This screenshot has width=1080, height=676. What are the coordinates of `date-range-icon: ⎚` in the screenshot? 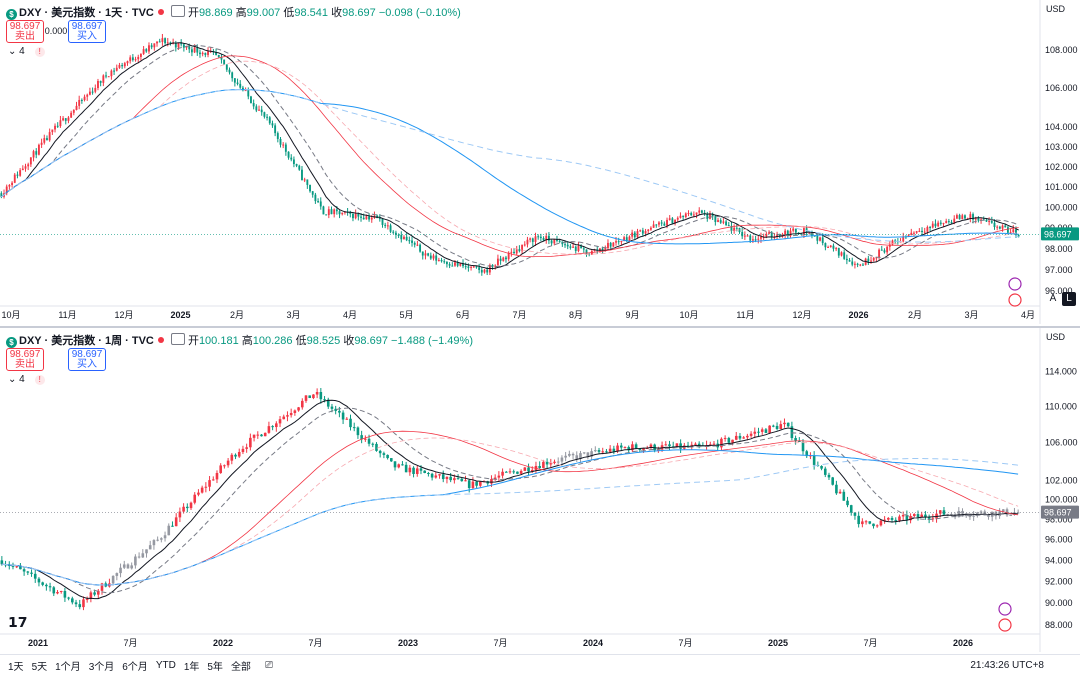 It's located at (268, 665).